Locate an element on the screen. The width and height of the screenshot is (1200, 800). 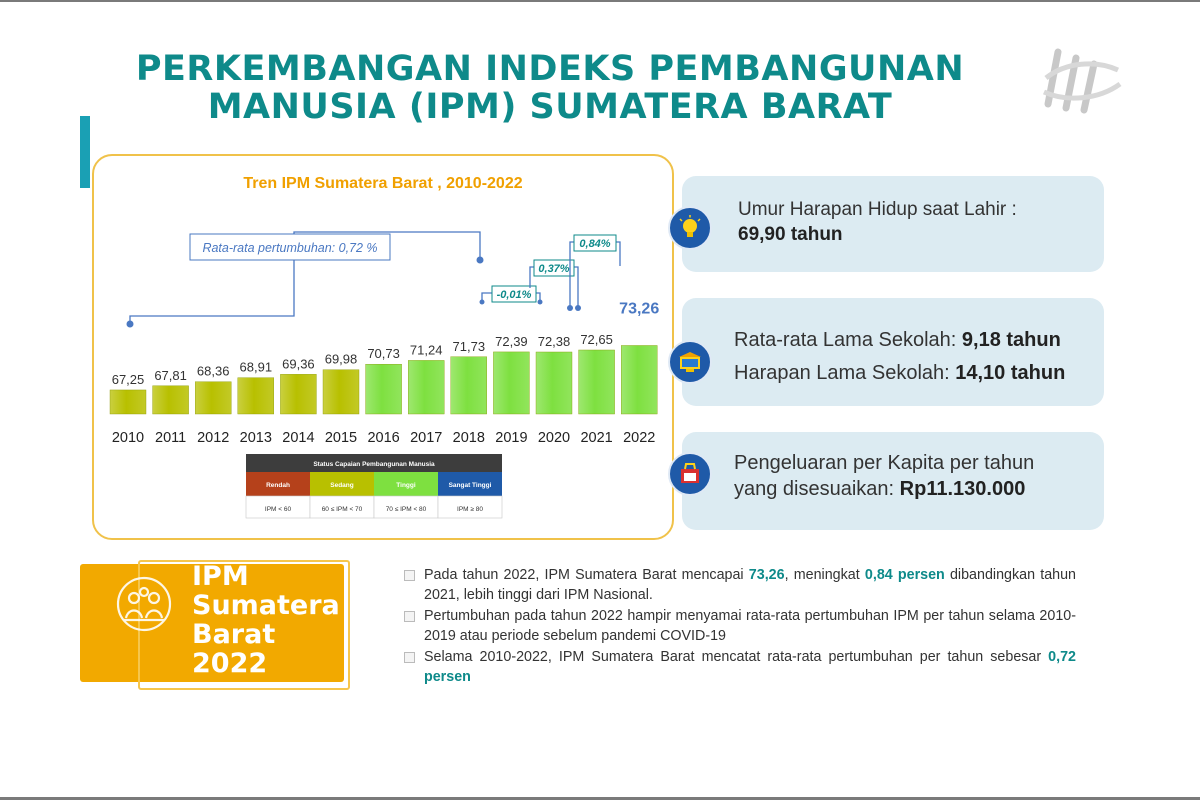
bottom-frame-line is located at coordinates (600, 798).